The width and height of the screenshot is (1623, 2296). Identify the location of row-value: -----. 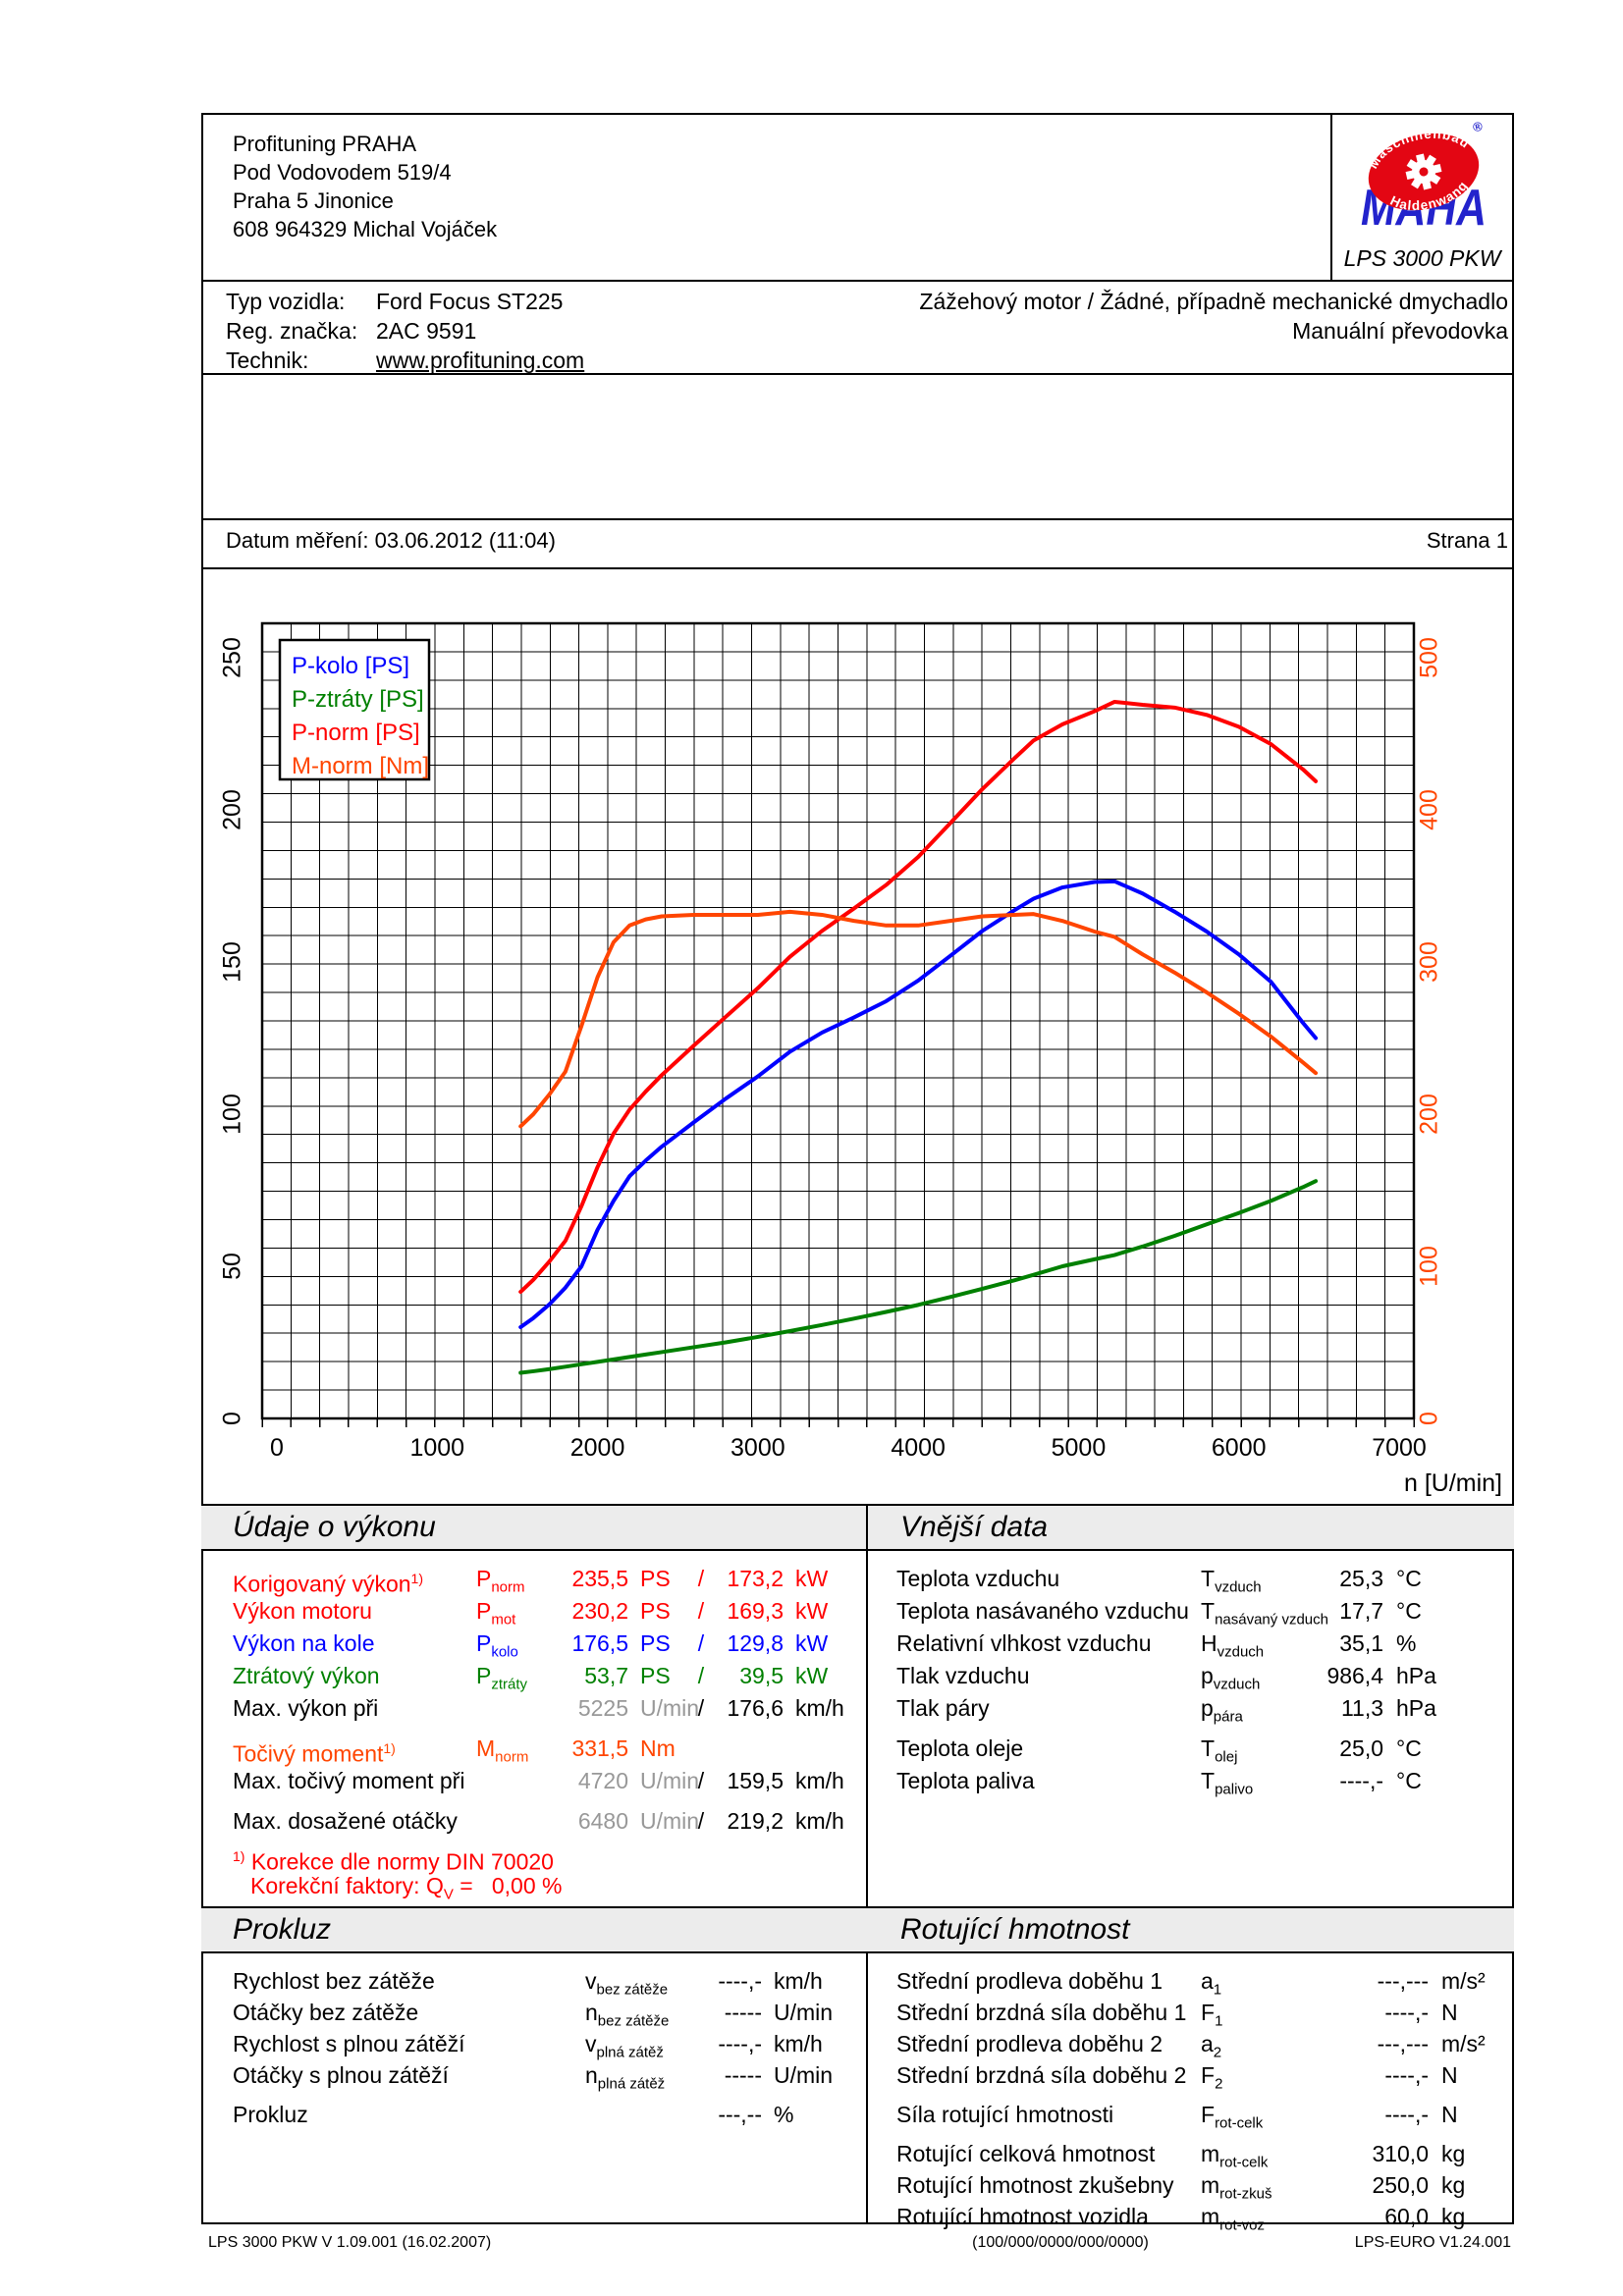
(743, 2075).